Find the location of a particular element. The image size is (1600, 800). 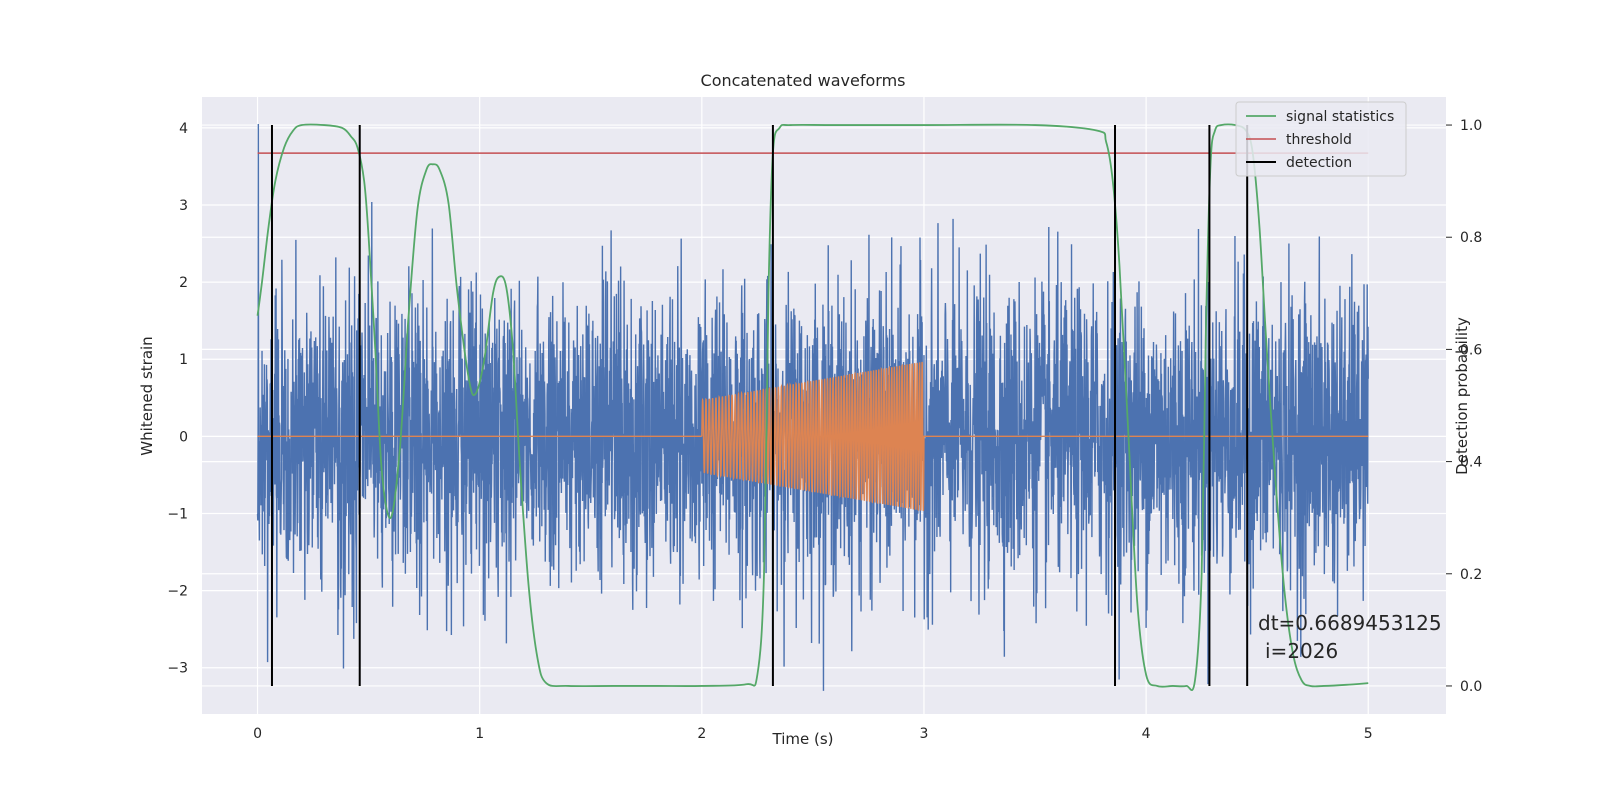

legend-label-threshold: threshold is located at coordinates (1319, 140).